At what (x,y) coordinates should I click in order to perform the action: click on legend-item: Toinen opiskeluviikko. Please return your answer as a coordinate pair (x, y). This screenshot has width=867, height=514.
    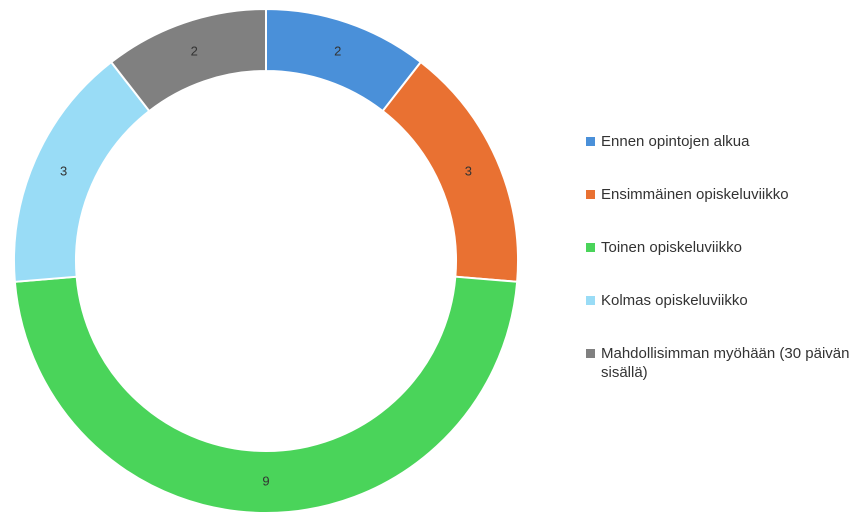
    Looking at the image, I should click on (723, 247).